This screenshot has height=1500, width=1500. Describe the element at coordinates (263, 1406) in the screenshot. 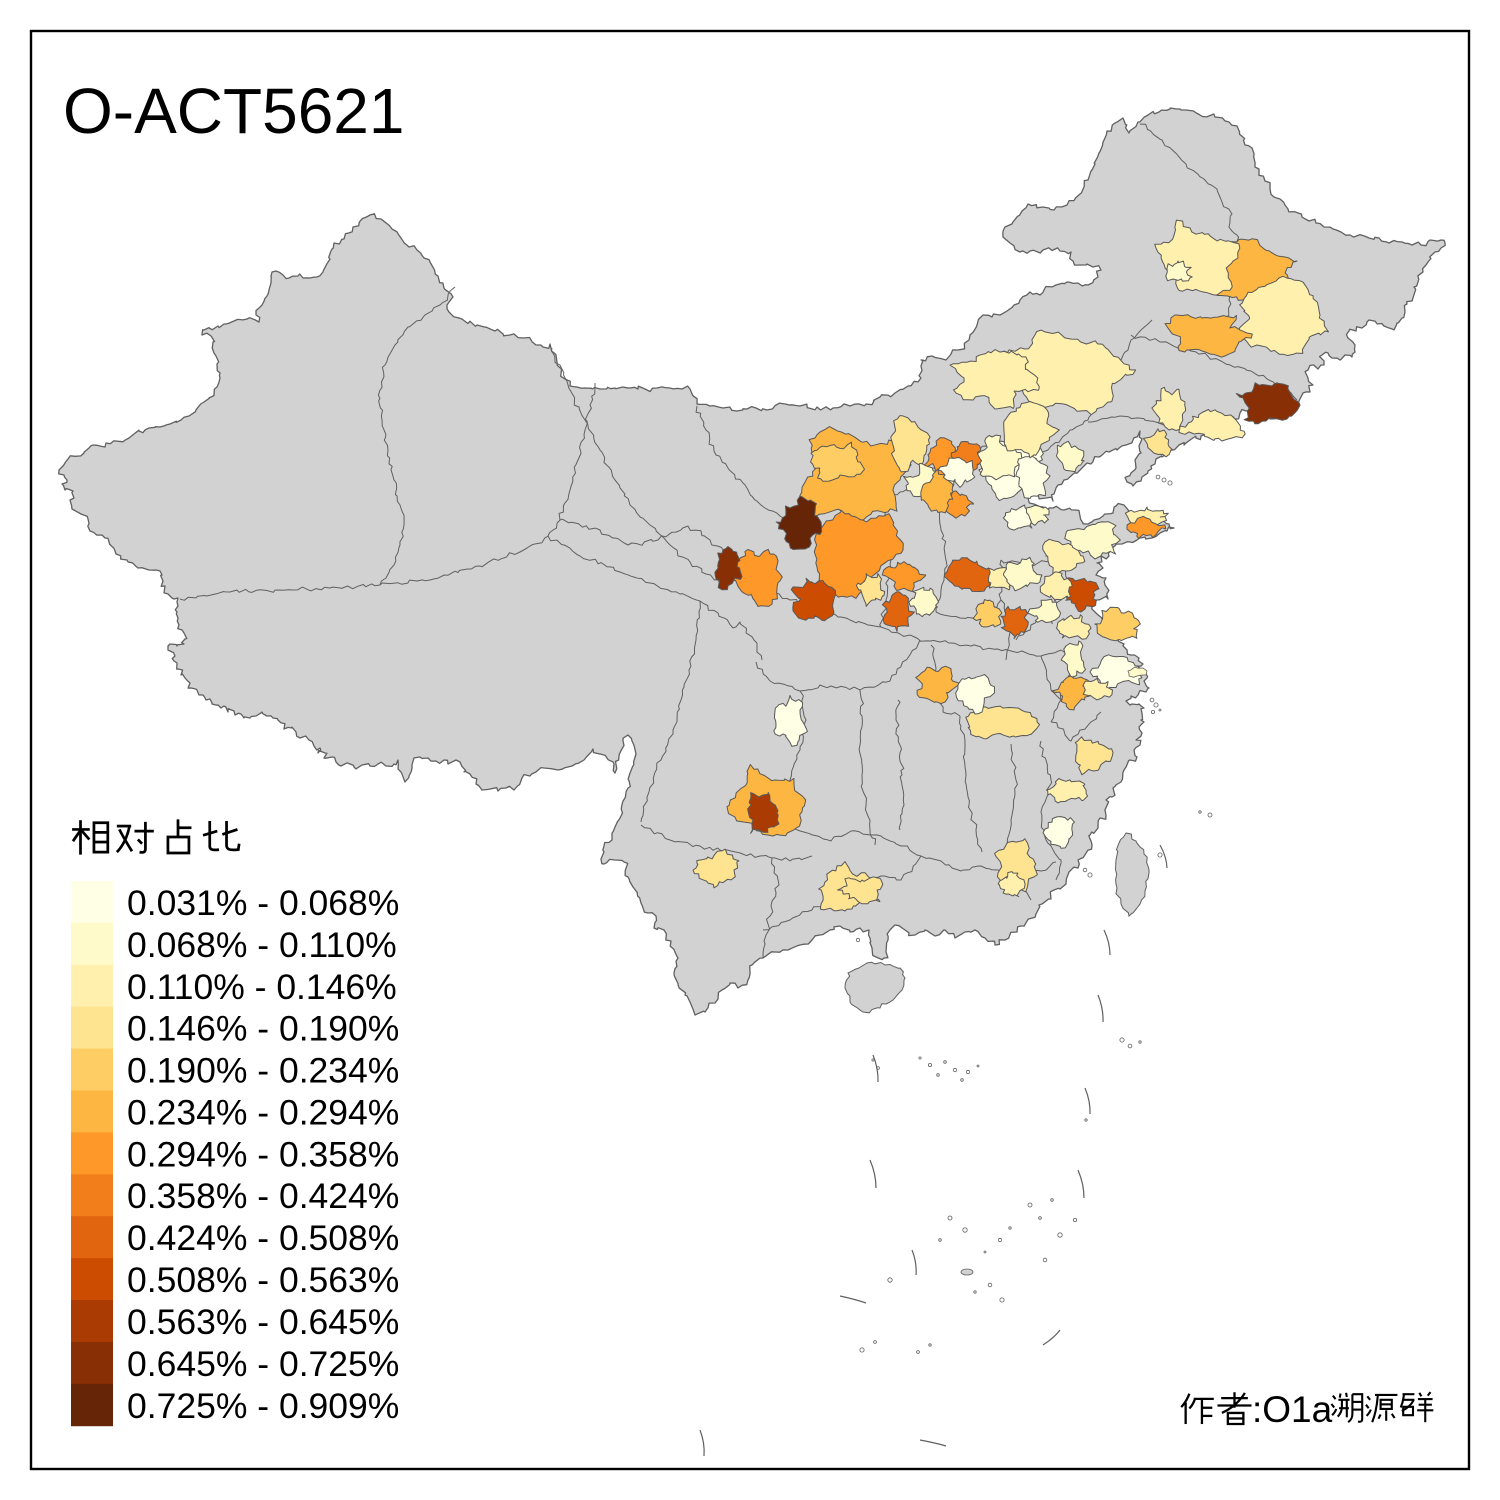

I see `svg-text: 0.725% - 0.909%` at that location.